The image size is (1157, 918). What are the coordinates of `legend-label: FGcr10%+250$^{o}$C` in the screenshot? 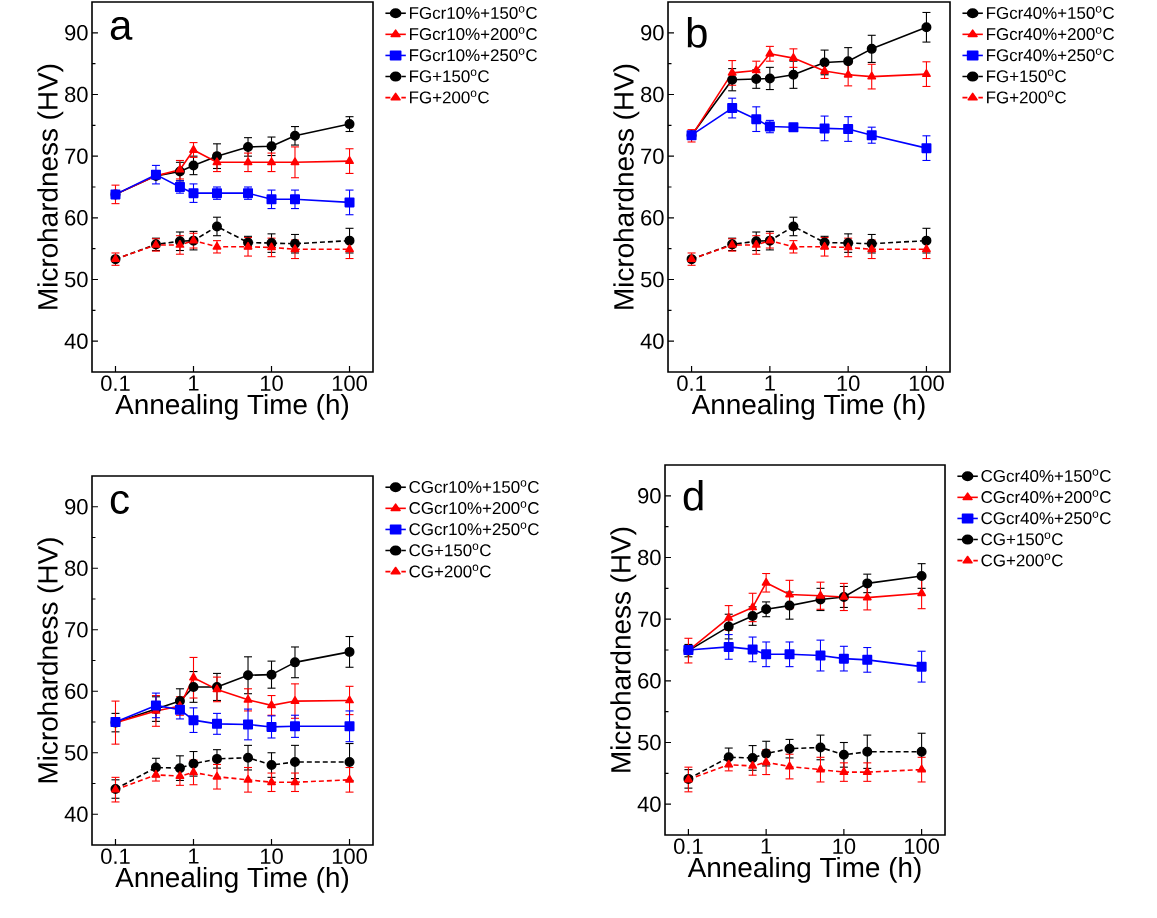 It's located at (473, 55).